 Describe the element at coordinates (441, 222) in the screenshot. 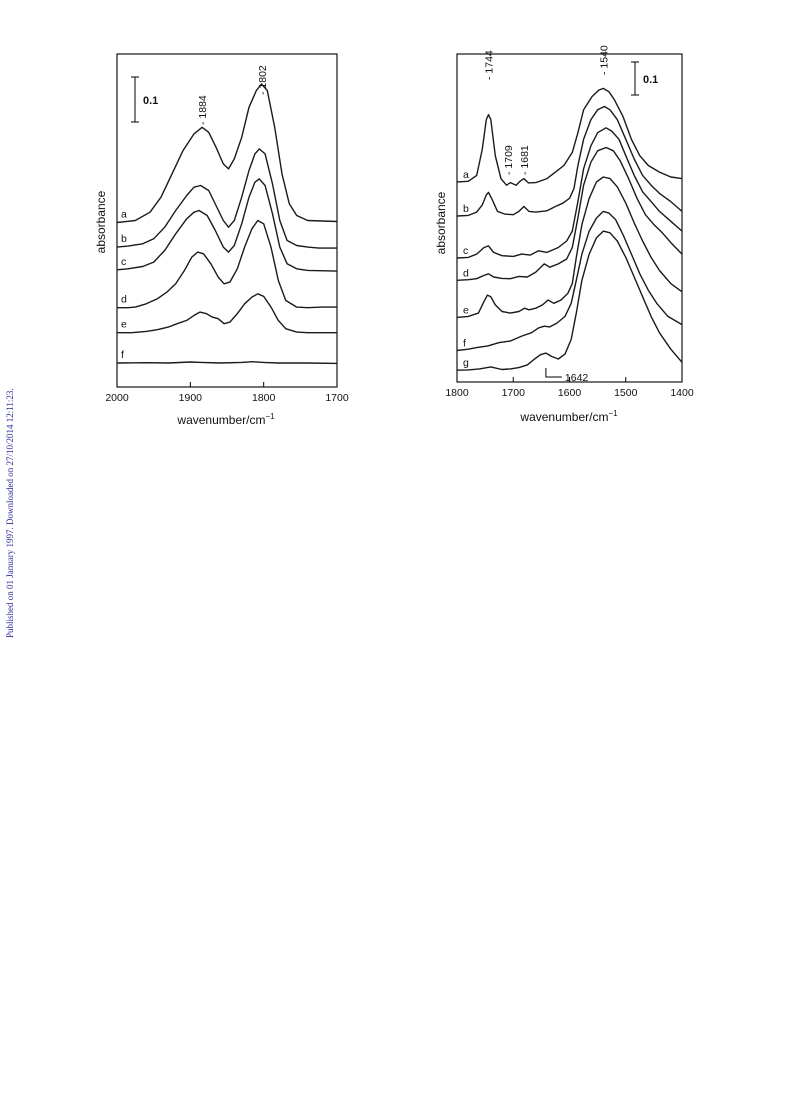

I see `right-y-axis-label: absorbance` at that location.